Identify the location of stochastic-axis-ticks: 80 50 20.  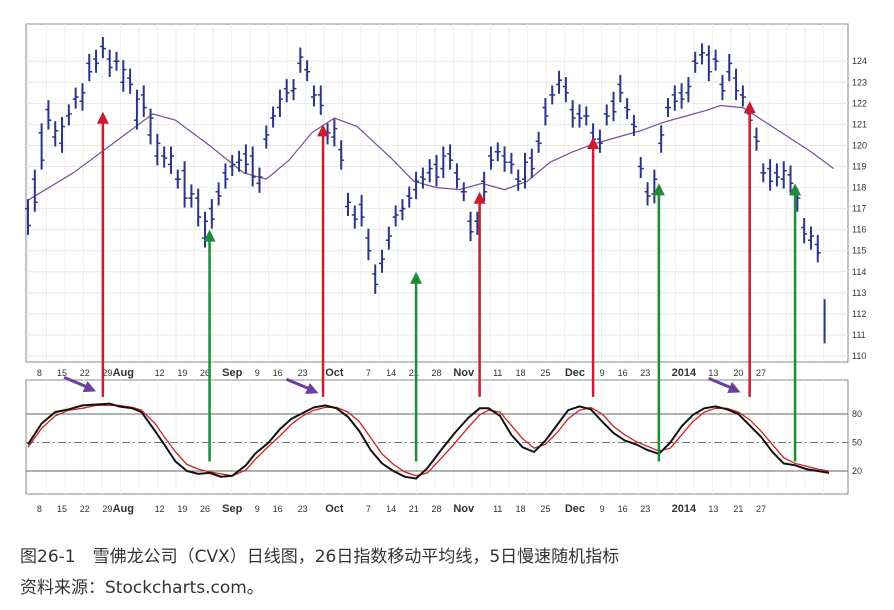
(857, 442).